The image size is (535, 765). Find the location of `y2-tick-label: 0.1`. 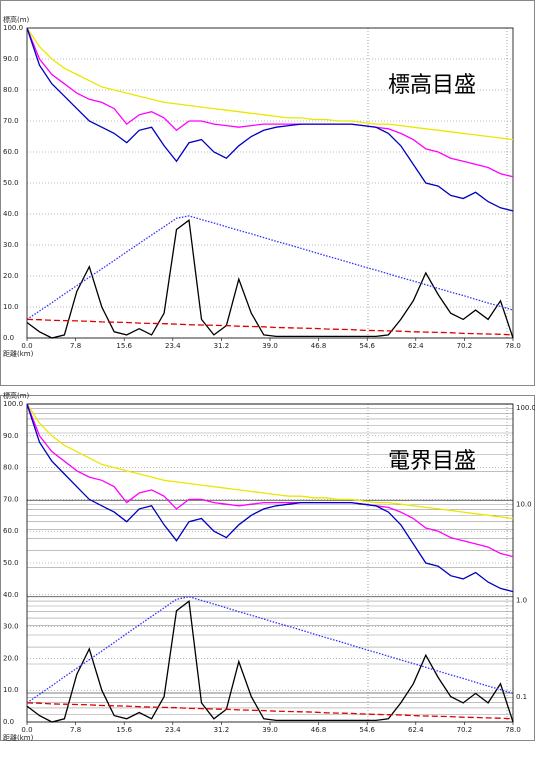

y2-tick-label: 0.1 is located at coordinates (521, 697).